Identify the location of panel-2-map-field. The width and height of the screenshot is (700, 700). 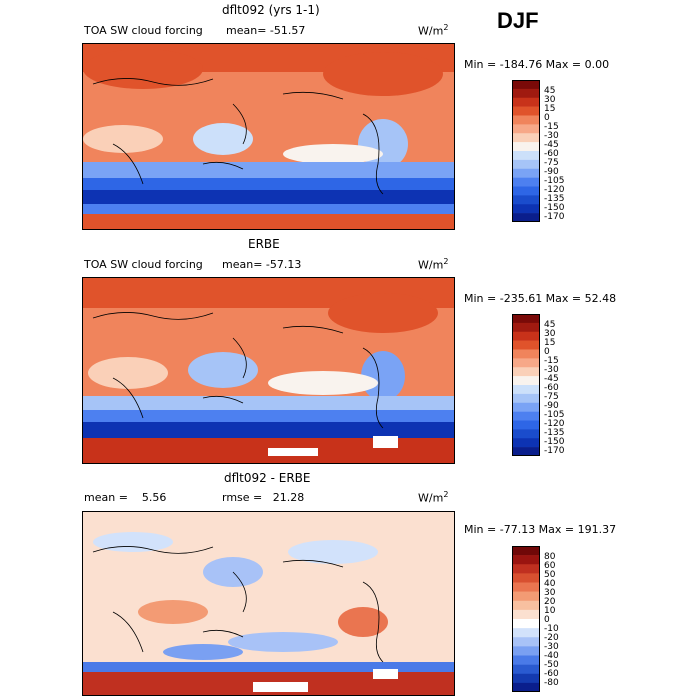
(268, 370).